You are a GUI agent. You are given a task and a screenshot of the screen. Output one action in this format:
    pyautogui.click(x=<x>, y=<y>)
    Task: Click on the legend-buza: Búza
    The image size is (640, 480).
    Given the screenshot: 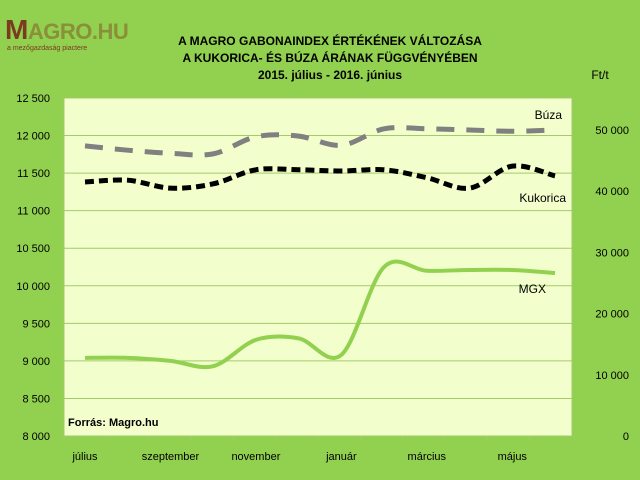 What is the action you would take?
    pyautogui.click(x=549, y=115)
    